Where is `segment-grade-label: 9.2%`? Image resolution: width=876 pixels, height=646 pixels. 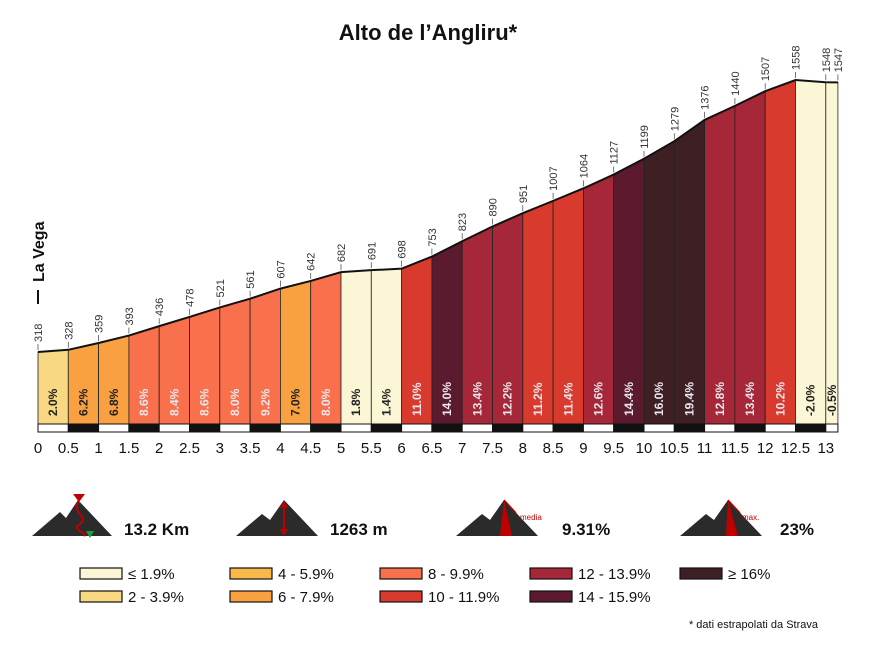 segment-grade-label: 9.2% is located at coordinates (265, 402).